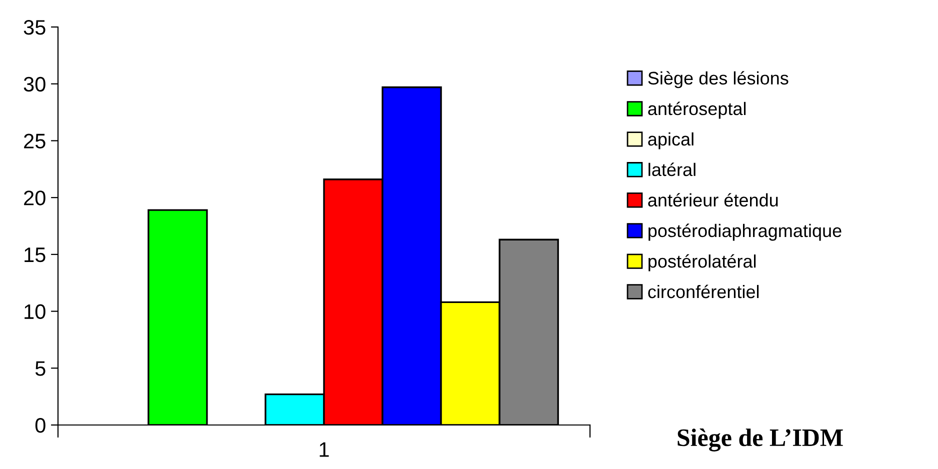 The image size is (938, 469). What do you see at coordinates (324, 449) in the screenshot?
I see `x-tick-label: 1` at bounding box center [324, 449].